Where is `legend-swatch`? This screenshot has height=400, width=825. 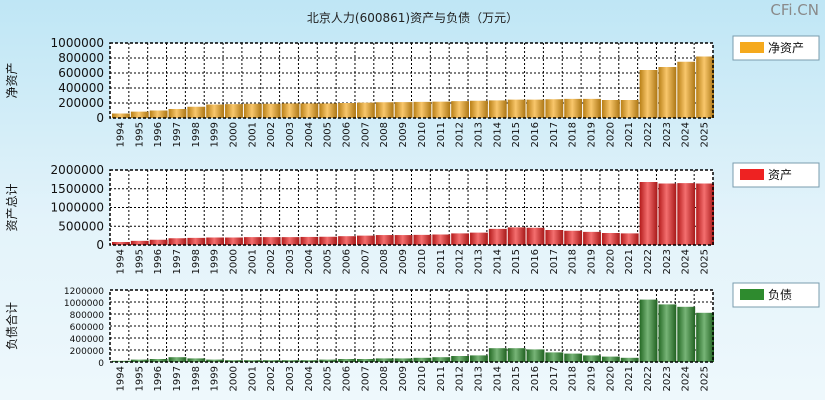 legend-swatch is located at coordinates (752, 47).